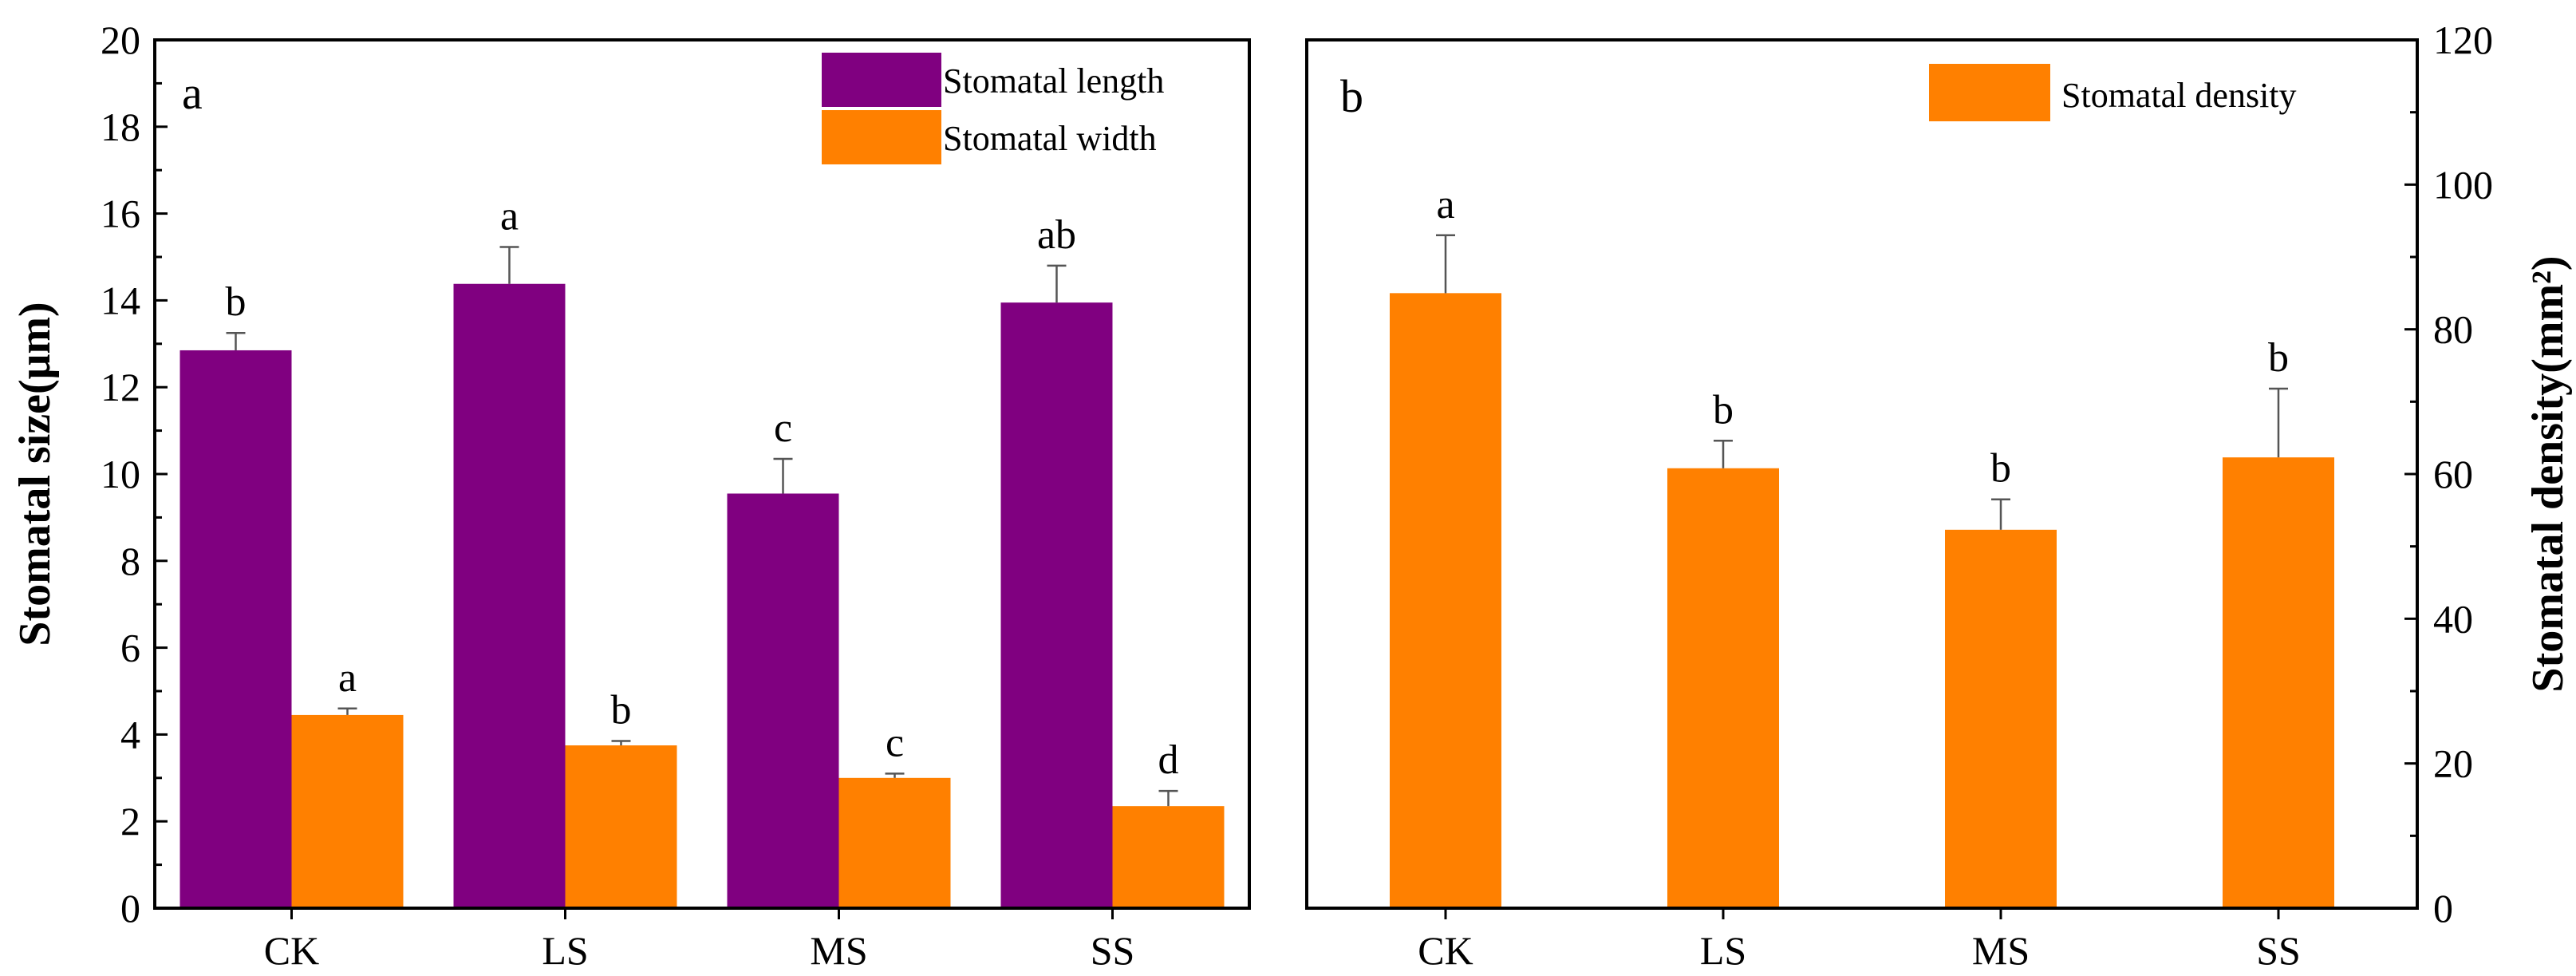  I want to click on sig-letter-stomatal-width-ss: d, so click(1169, 760).